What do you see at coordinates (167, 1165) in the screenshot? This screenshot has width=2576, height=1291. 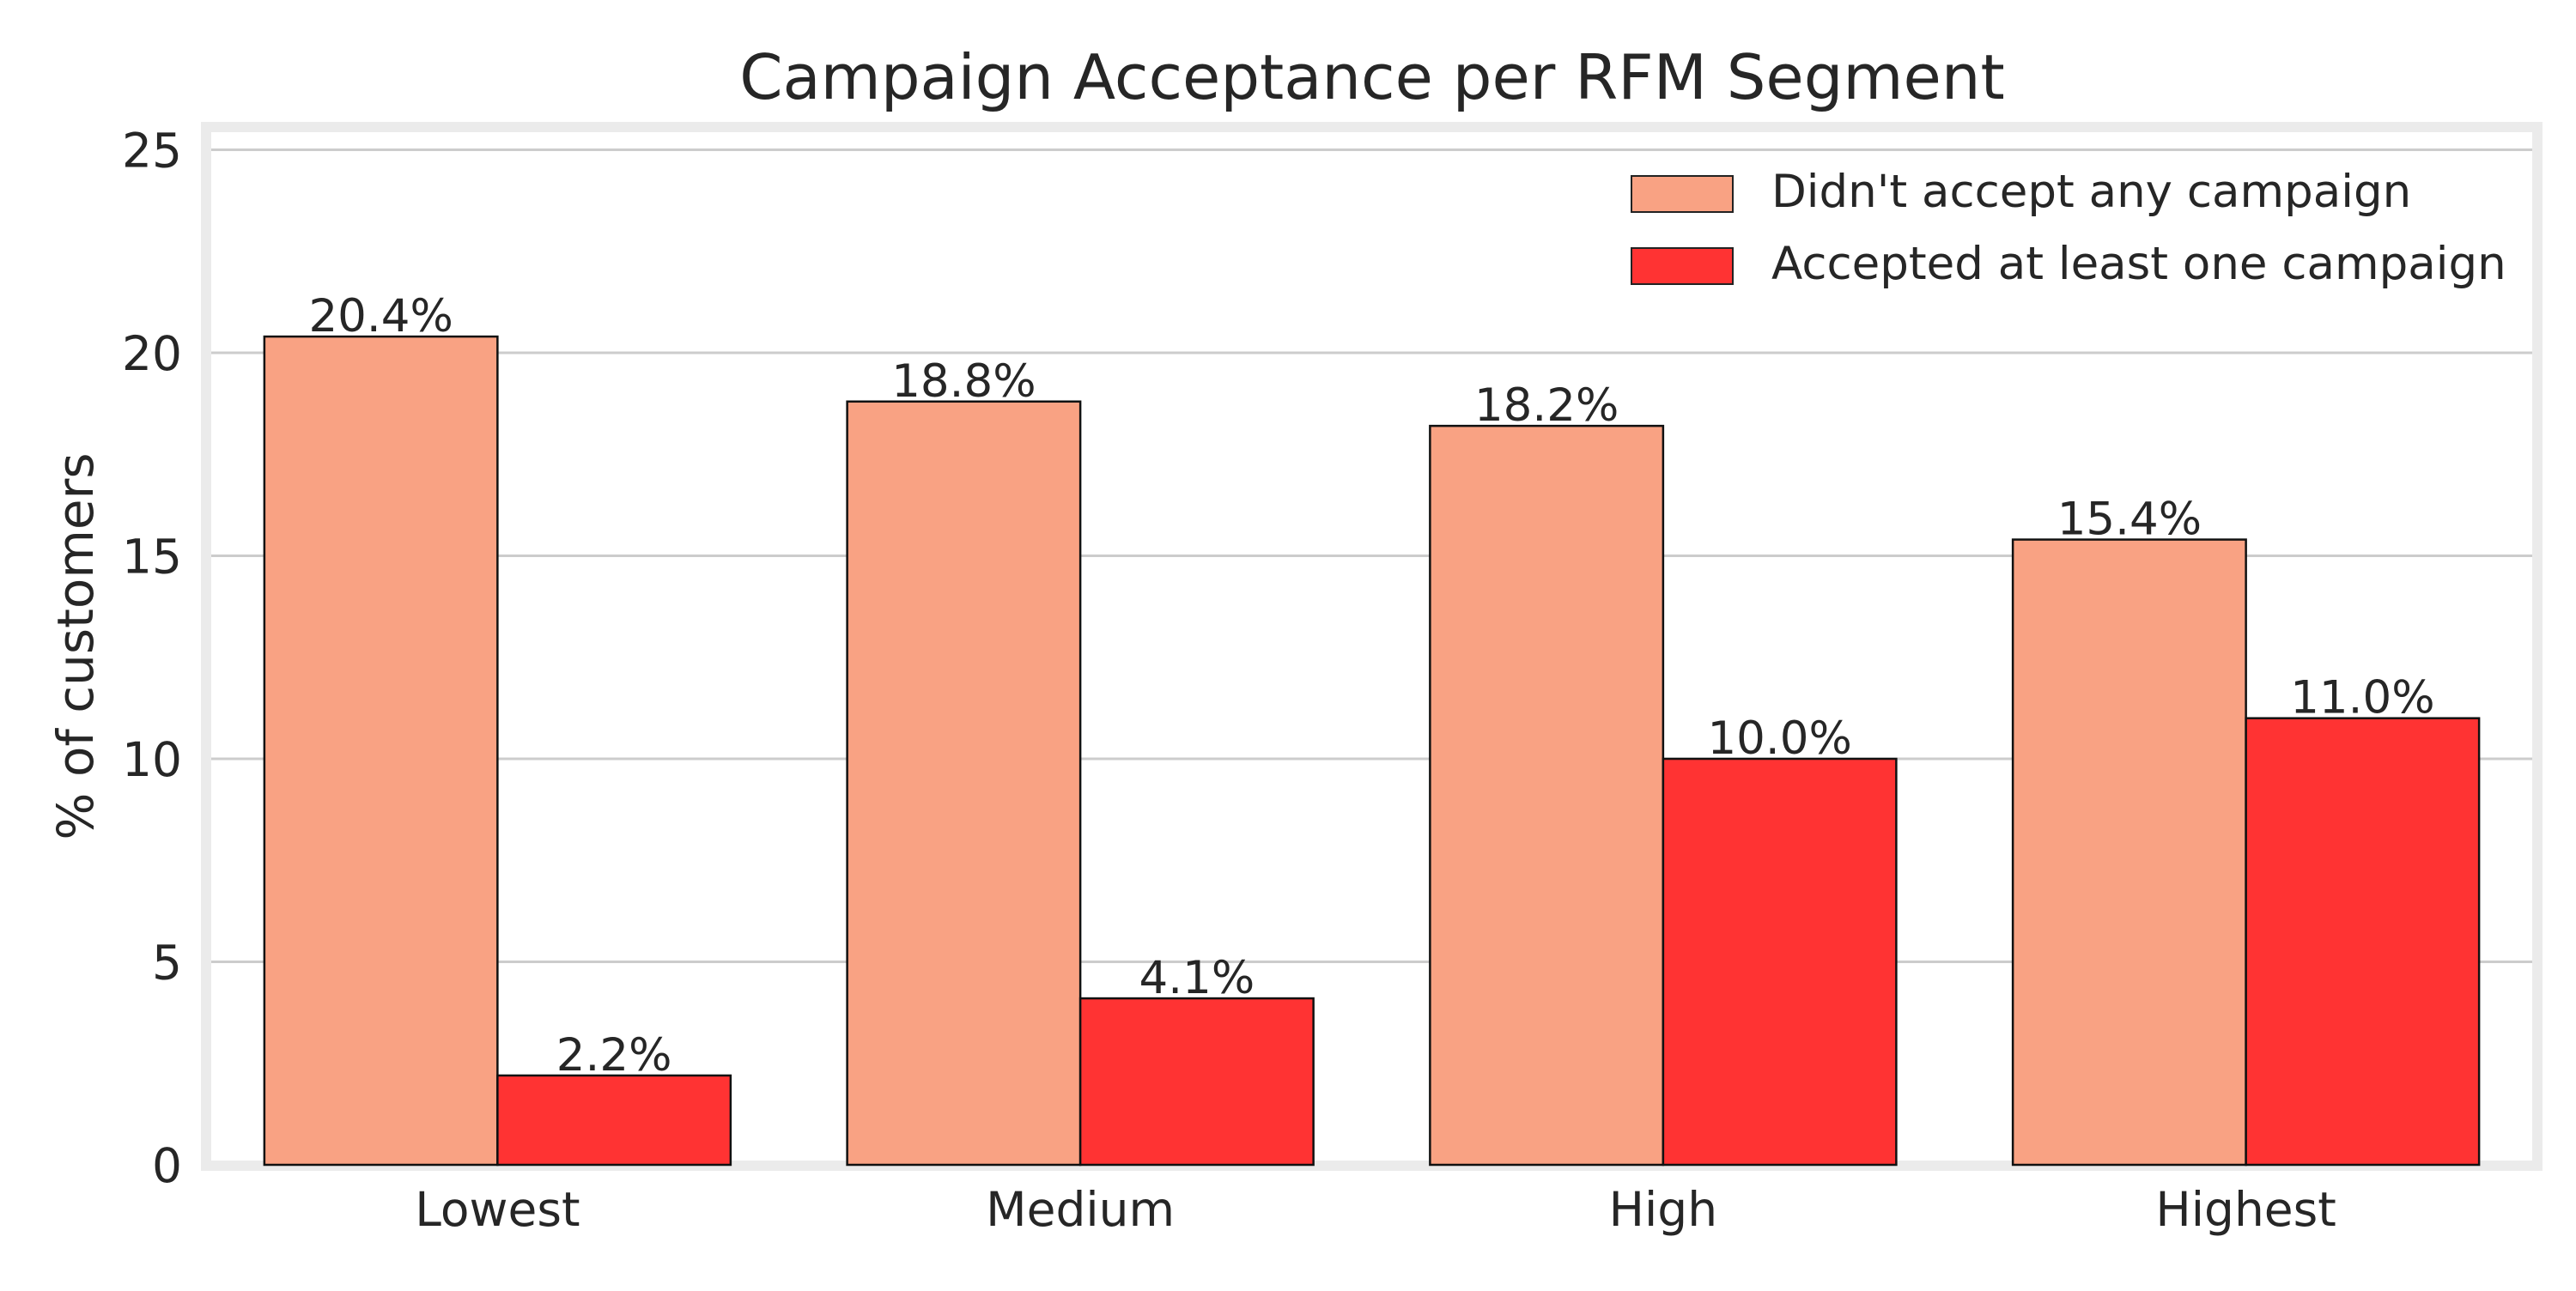 I see `y-tick-label: 0` at bounding box center [167, 1165].